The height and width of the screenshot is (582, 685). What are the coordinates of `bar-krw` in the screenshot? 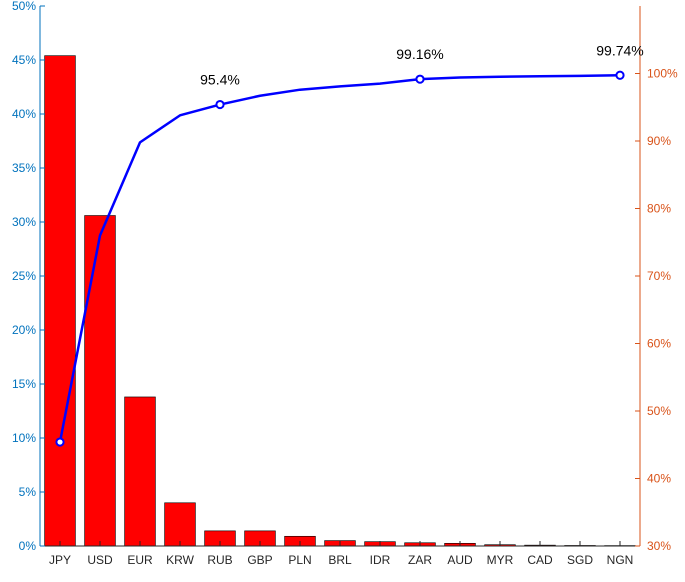 It's located at (180, 524).